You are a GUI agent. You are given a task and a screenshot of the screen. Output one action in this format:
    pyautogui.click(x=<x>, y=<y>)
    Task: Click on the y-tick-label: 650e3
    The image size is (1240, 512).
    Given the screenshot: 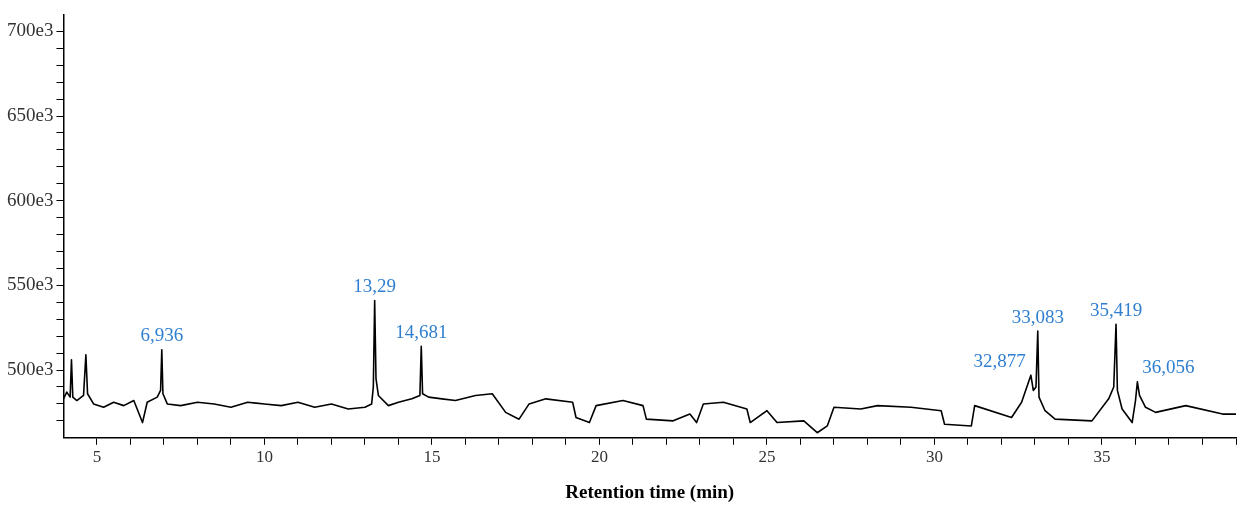 What is the action you would take?
    pyautogui.click(x=30, y=114)
    